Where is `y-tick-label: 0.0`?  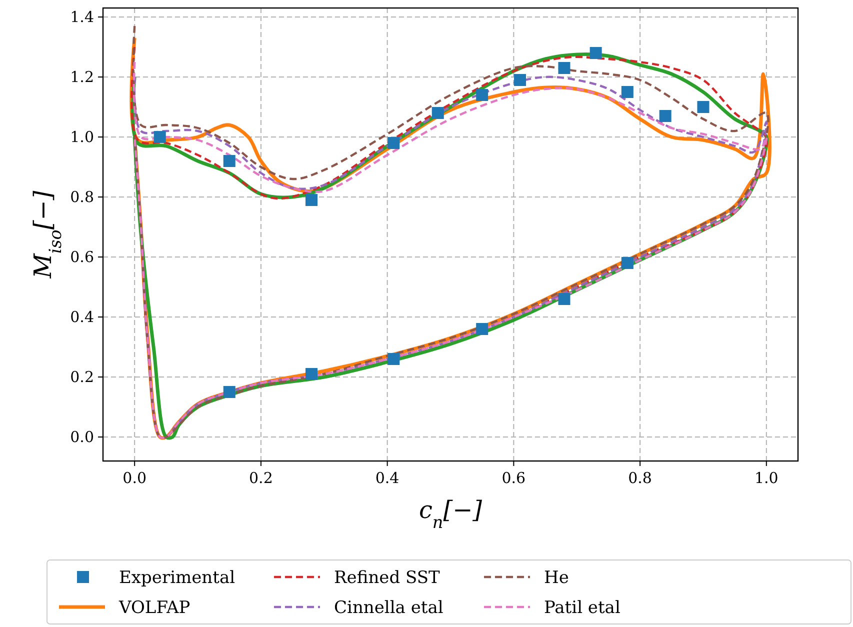 y-tick-label: 0.0 is located at coordinates (82, 437).